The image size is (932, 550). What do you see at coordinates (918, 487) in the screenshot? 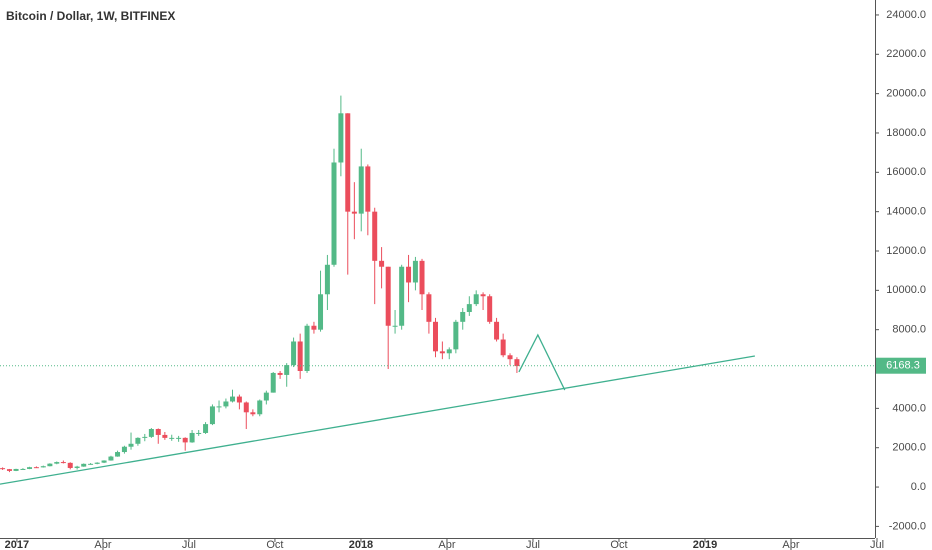
I see `y-tick-label: 0.0` at bounding box center [918, 487].